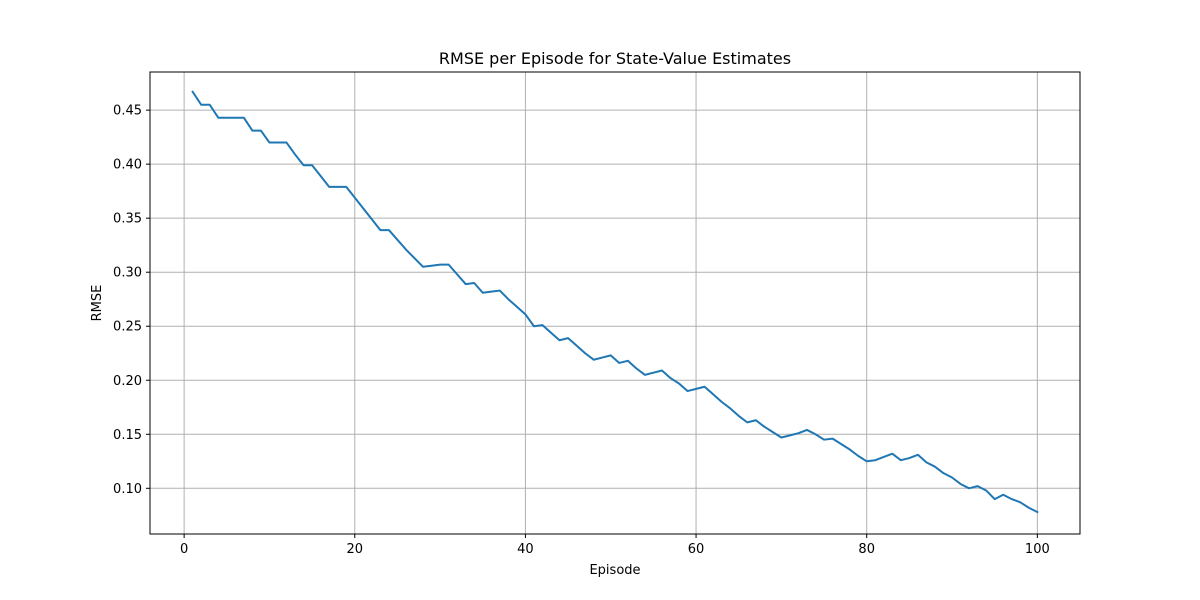 This screenshot has width=1200, height=600. Describe the element at coordinates (97, 303) in the screenshot. I see `y-axis-label: RMSE` at that location.